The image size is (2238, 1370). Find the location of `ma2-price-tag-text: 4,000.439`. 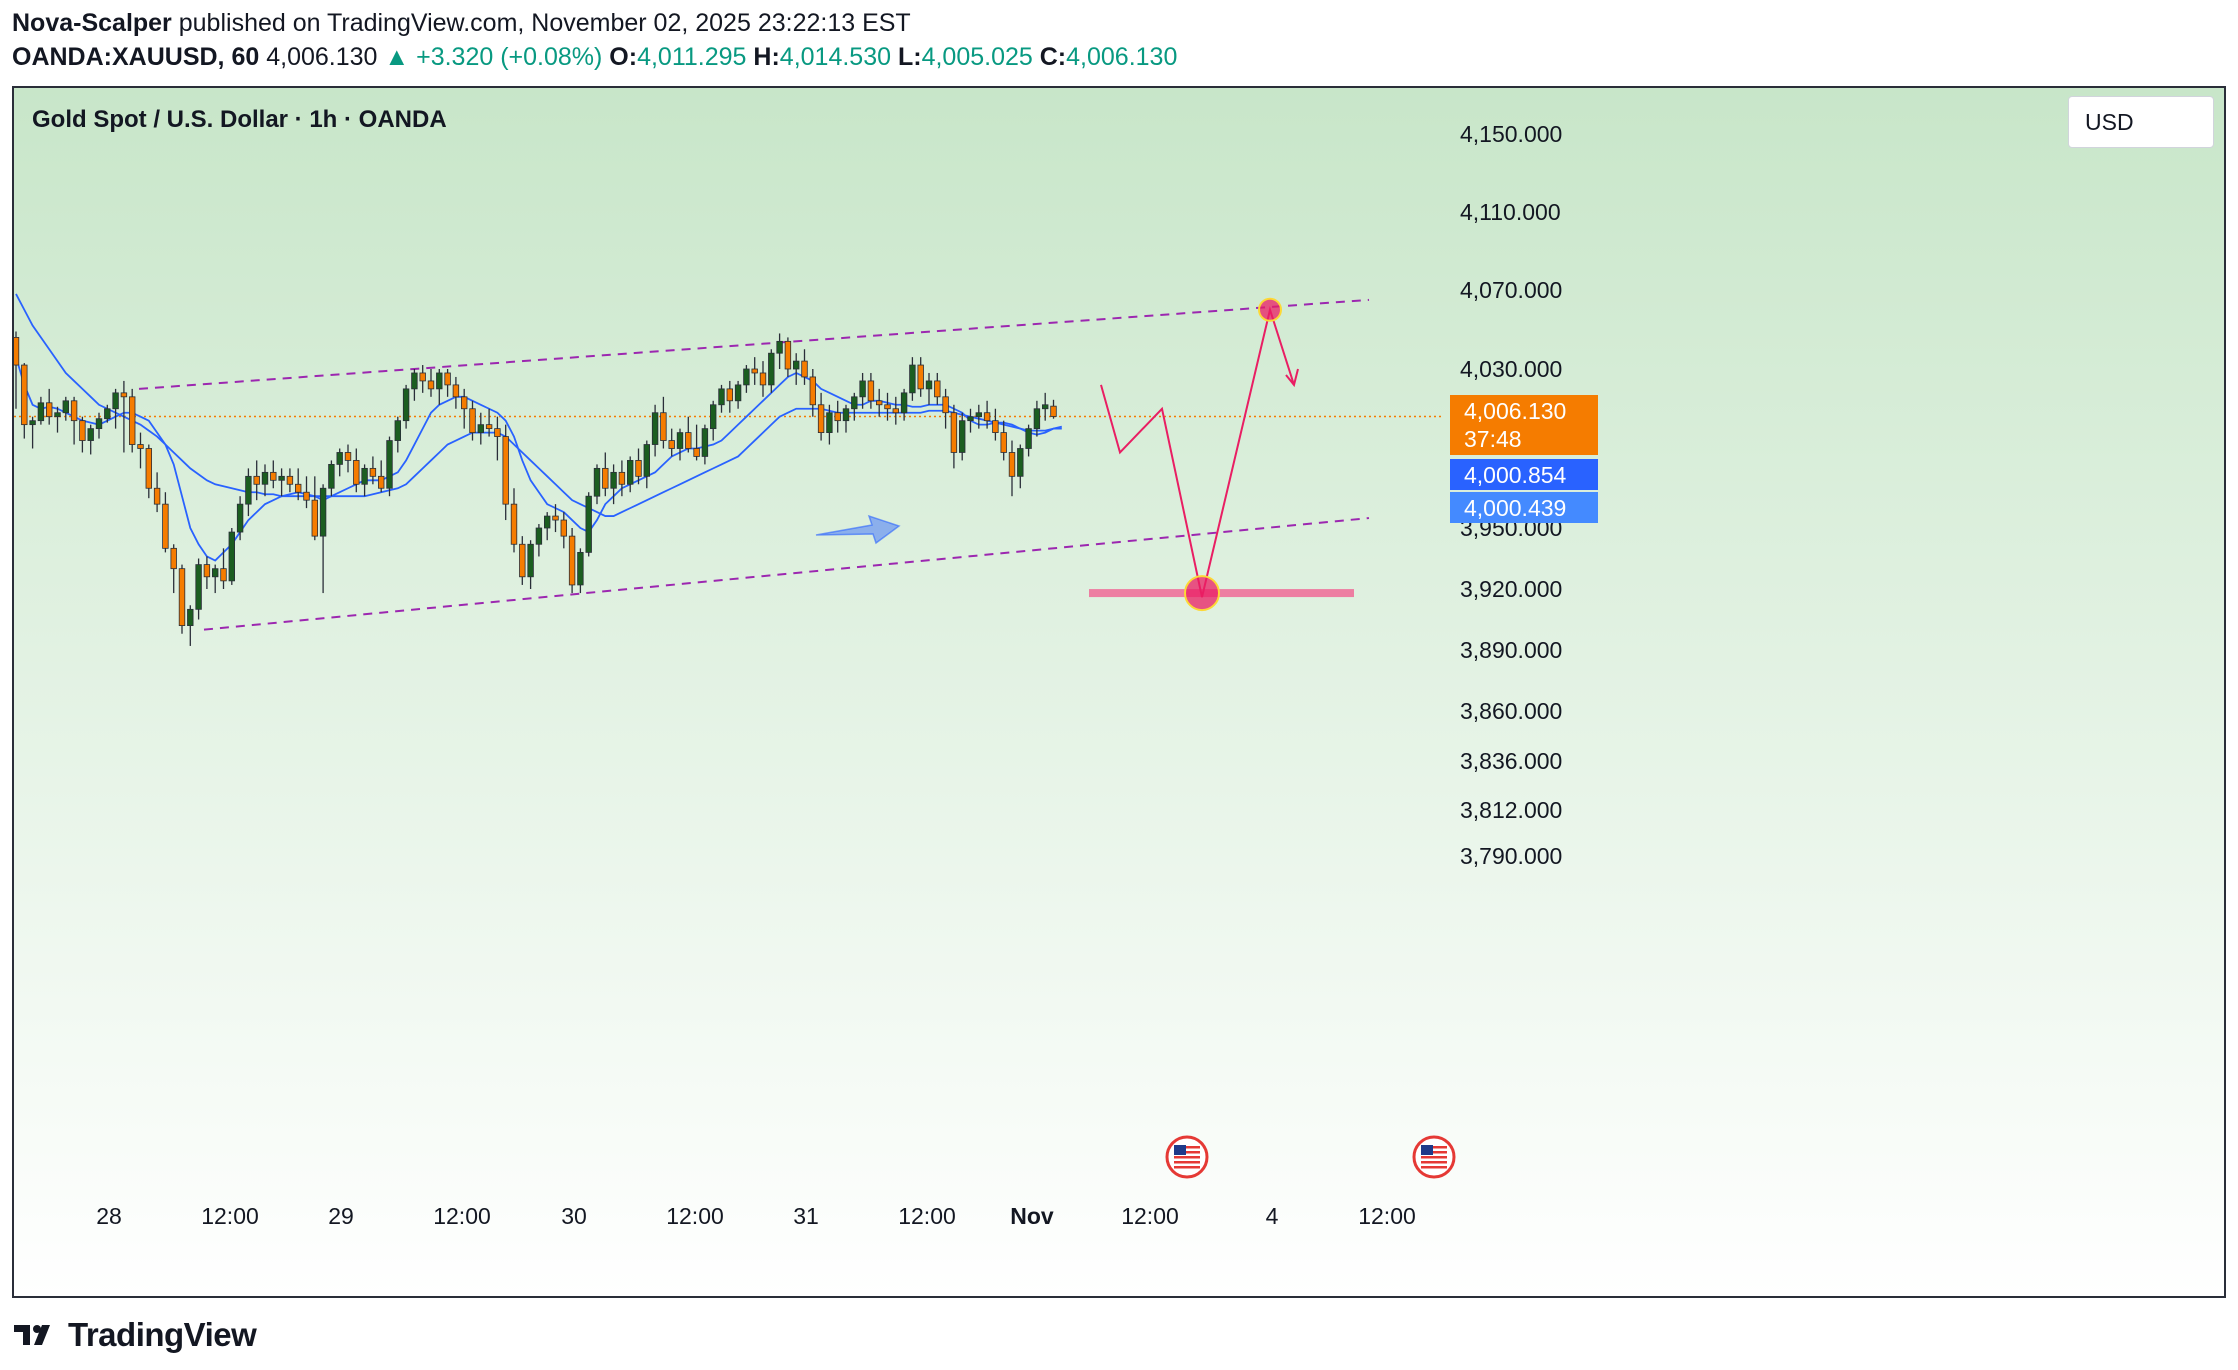

ma2-price-tag-text: 4,000.439 is located at coordinates (1515, 508).